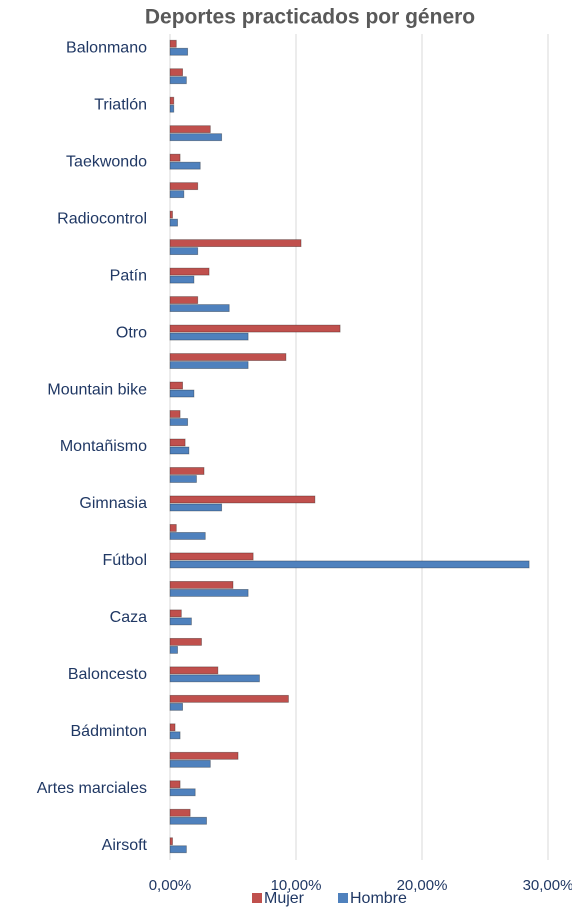  I want to click on x-tick-label: 30,00%, so click(547, 885).